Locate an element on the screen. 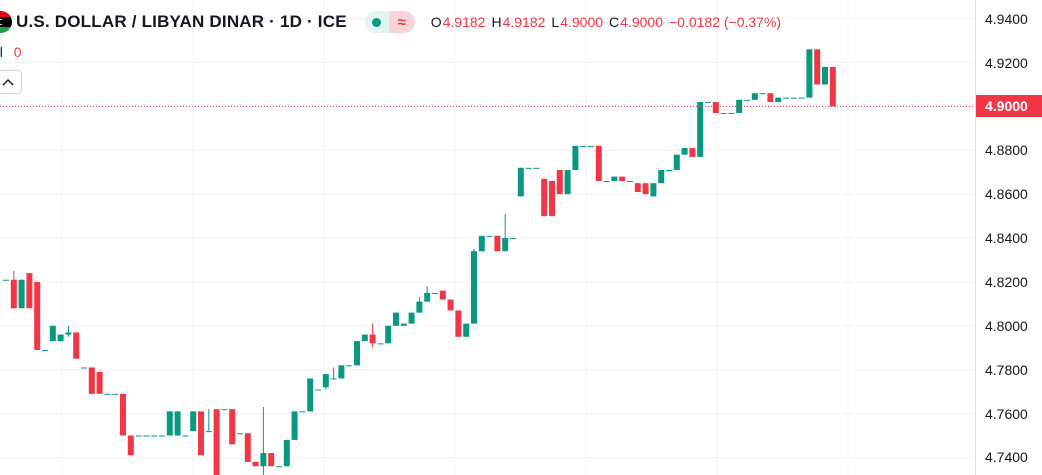 The width and height of the screenshot is (1042, 475). price-tick-label: 4.9200 is located at coordinates (1006, 62).